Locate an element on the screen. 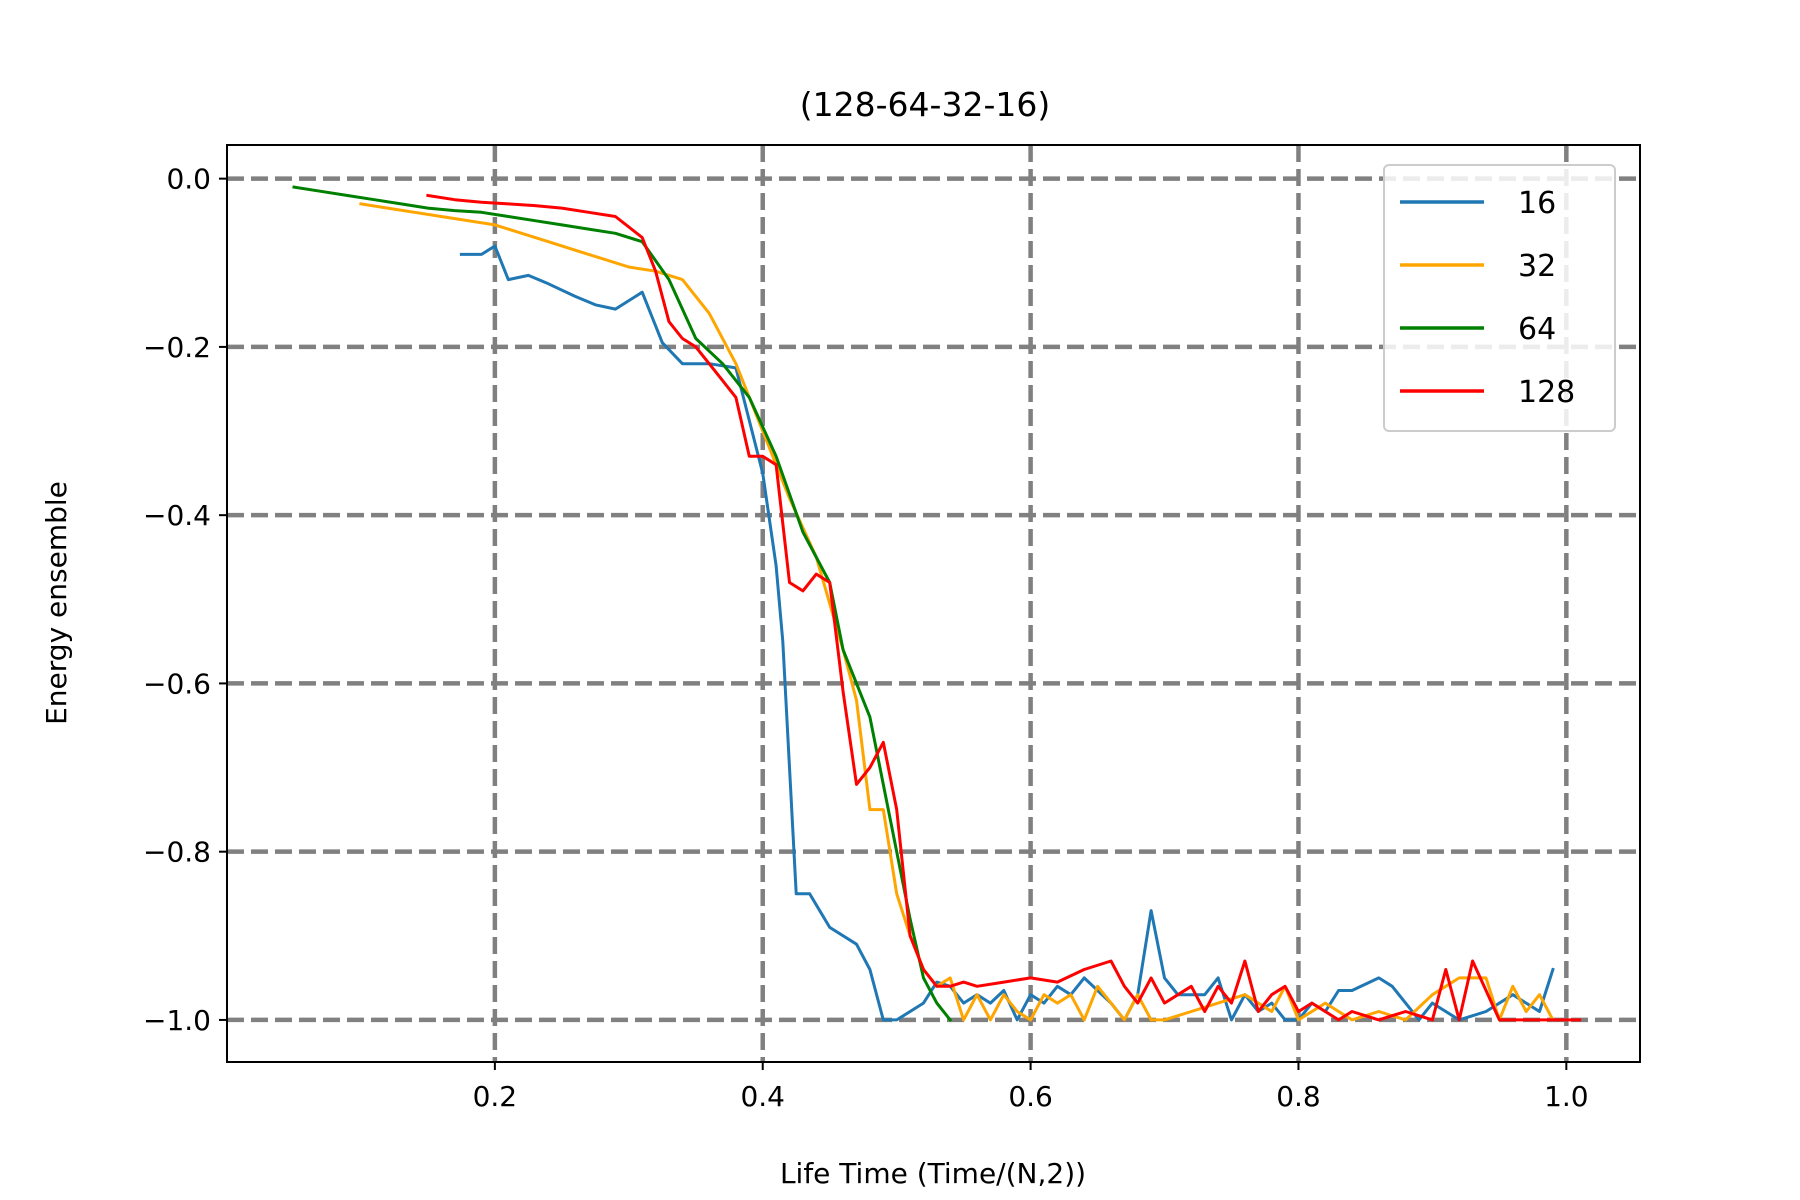 The width and height of the screenshot is (1800, 1200). legend-box is located at coordinates (1499, 298).